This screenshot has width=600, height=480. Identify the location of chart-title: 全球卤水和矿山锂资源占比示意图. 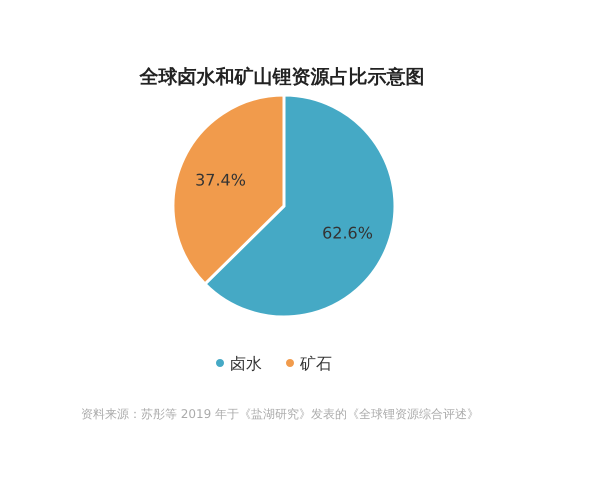
(281, 77).